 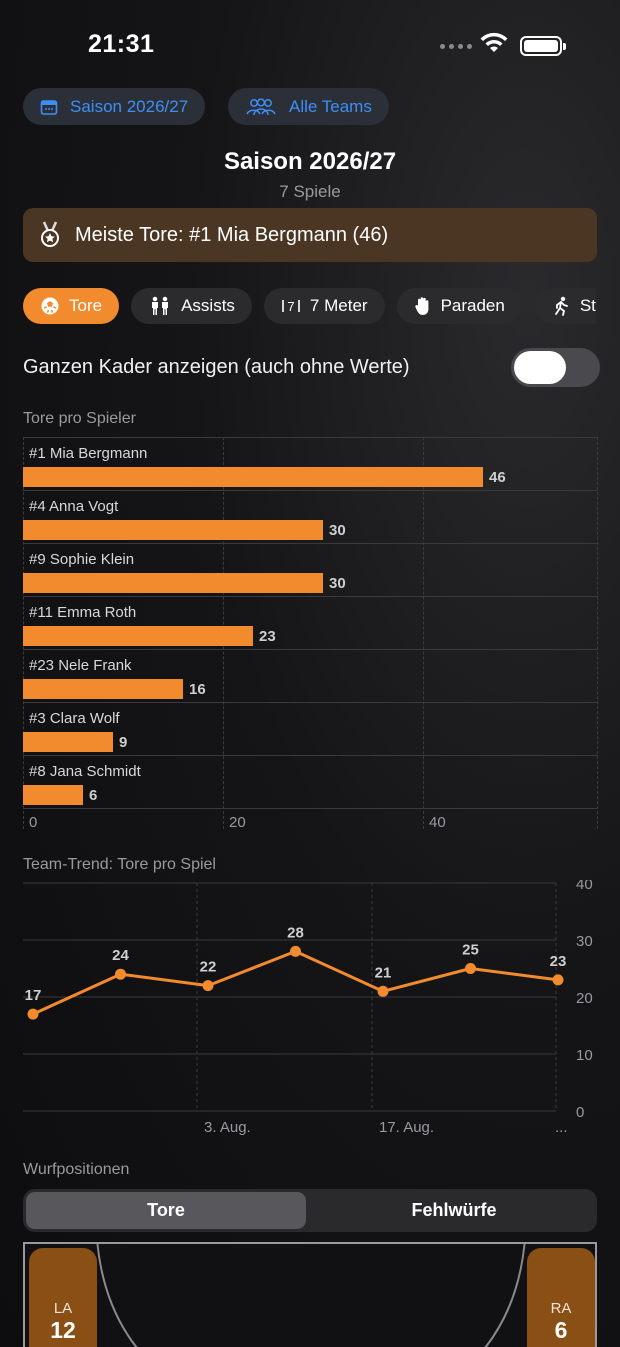 What do you see at coordinates (584, 998) in the screenshot?
I see `y-tick-label: 20` at bounding box center [584, 998].